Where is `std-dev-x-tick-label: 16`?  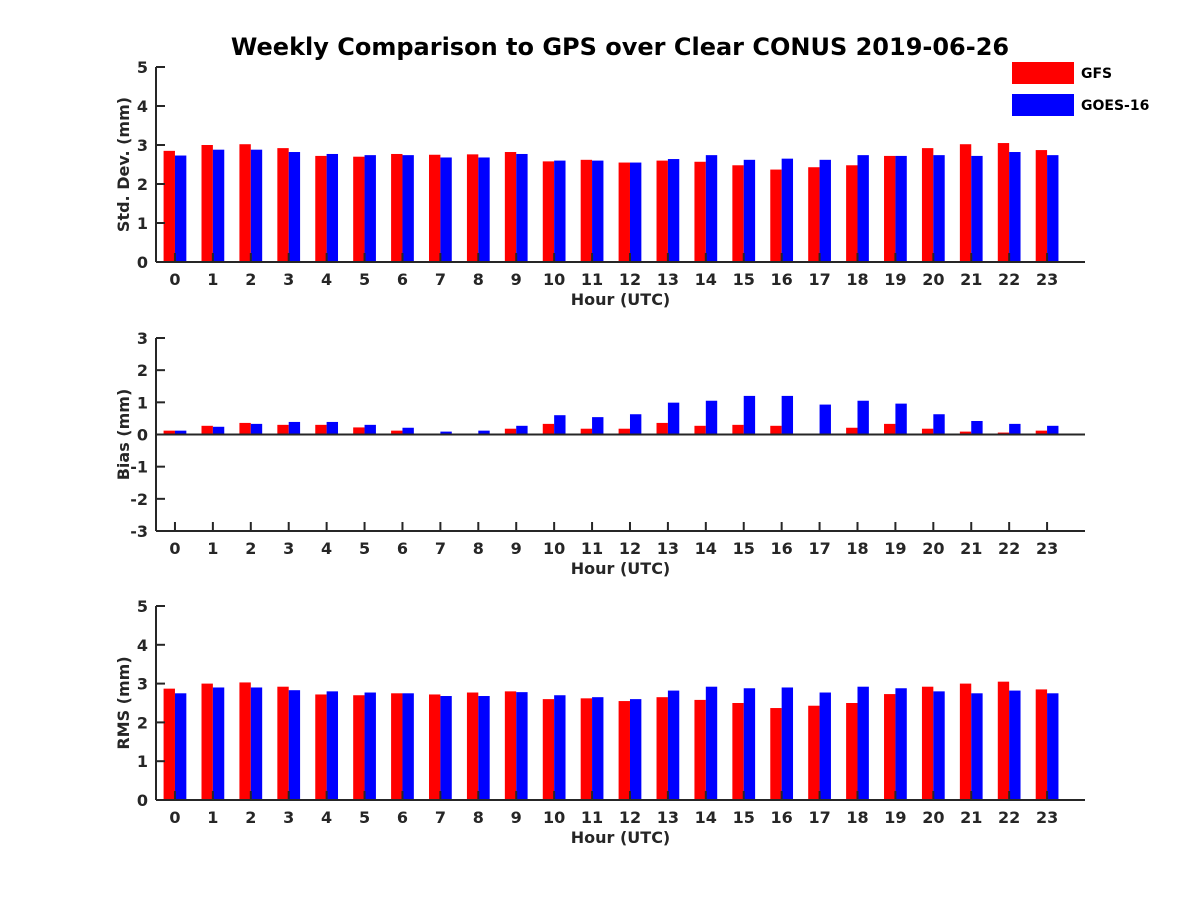 std-dev-x-tick-label: 16 is located at coordinates (782, 279).